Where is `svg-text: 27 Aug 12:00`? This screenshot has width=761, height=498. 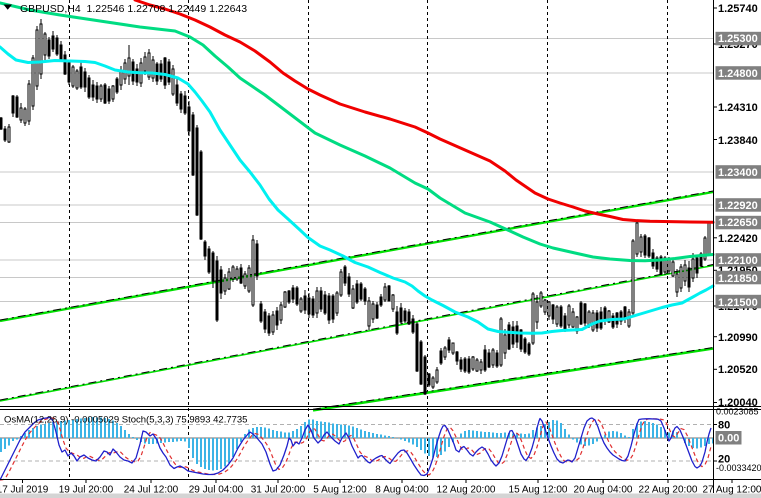 svg-text: 27 Aug 12:00 is located at coordinates (732, 490).